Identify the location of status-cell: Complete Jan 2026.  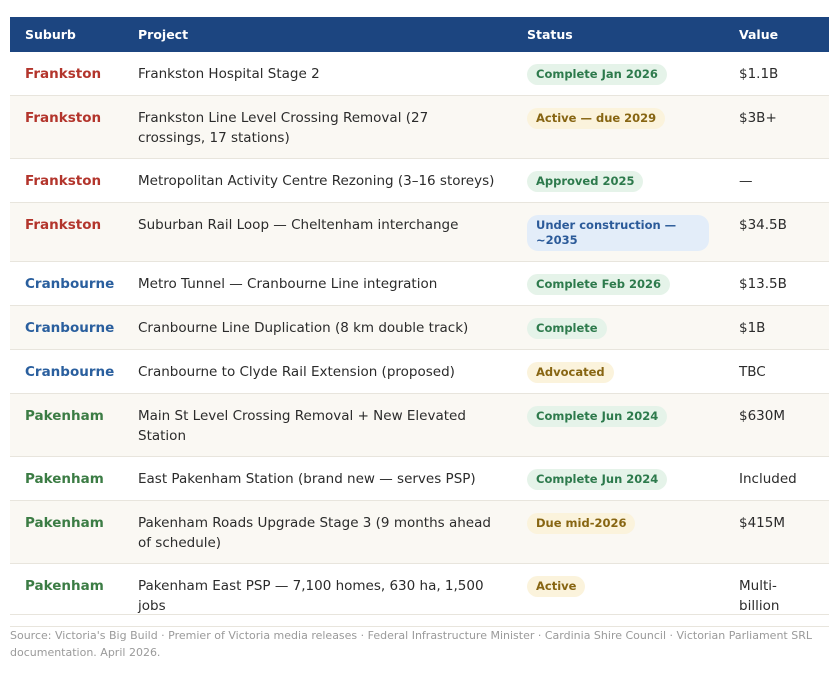
(618, 74).